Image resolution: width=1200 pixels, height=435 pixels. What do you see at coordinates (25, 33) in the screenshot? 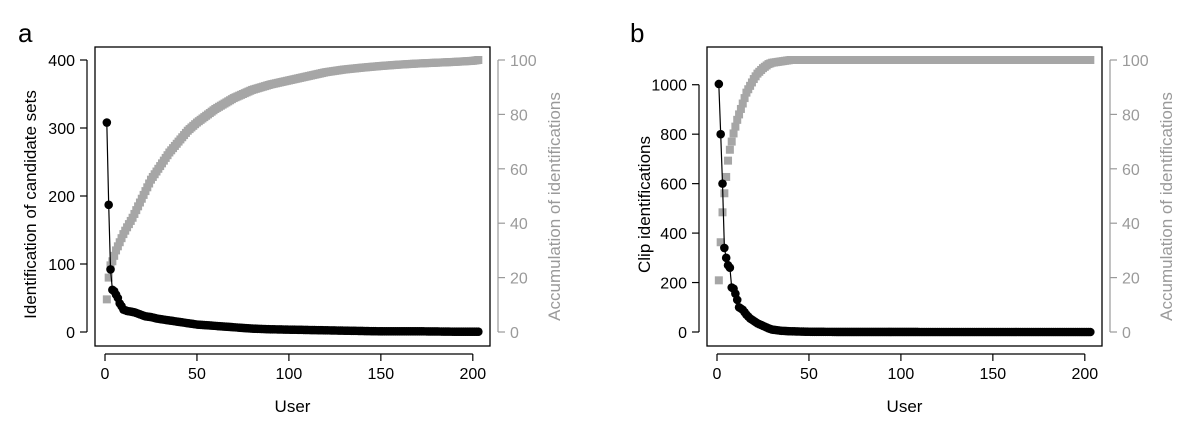
I see `panel-letter: a` at bounding box center [25, 33].